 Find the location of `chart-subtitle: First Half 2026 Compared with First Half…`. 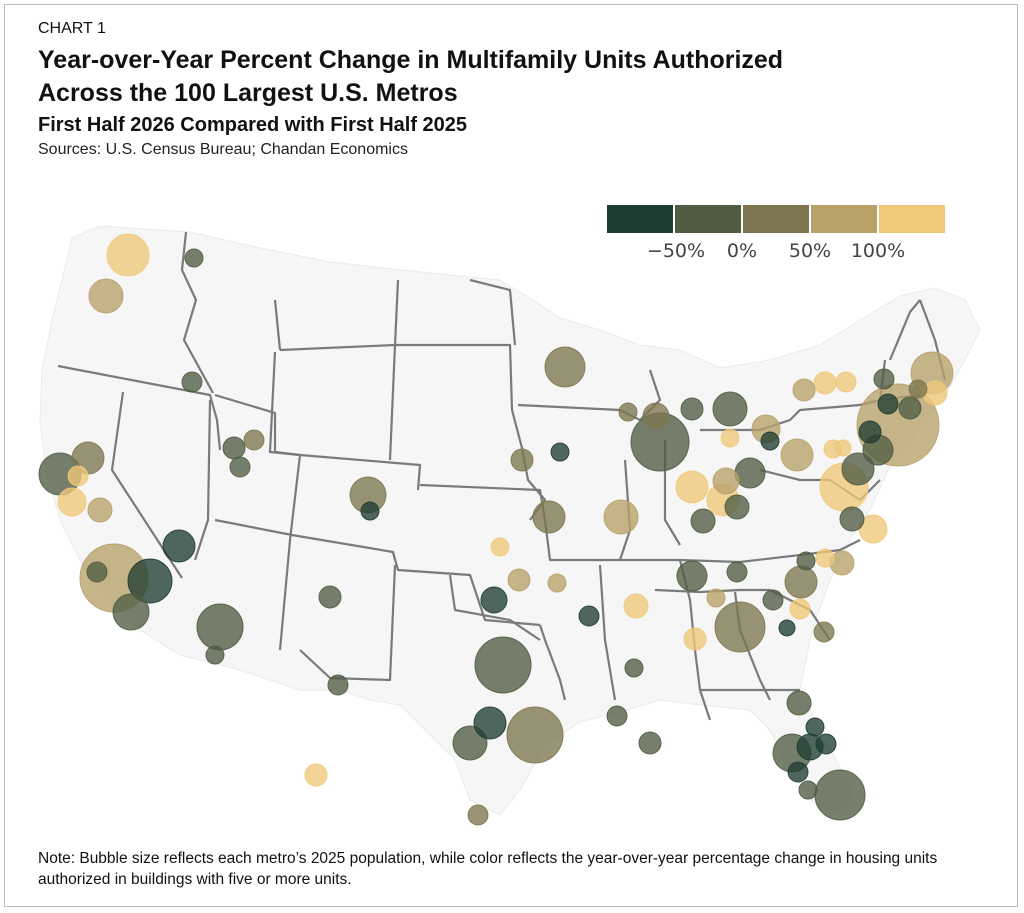

chart-subtitle: First Half 2026 Compared with First Half… is located at coordinates (253, 125).